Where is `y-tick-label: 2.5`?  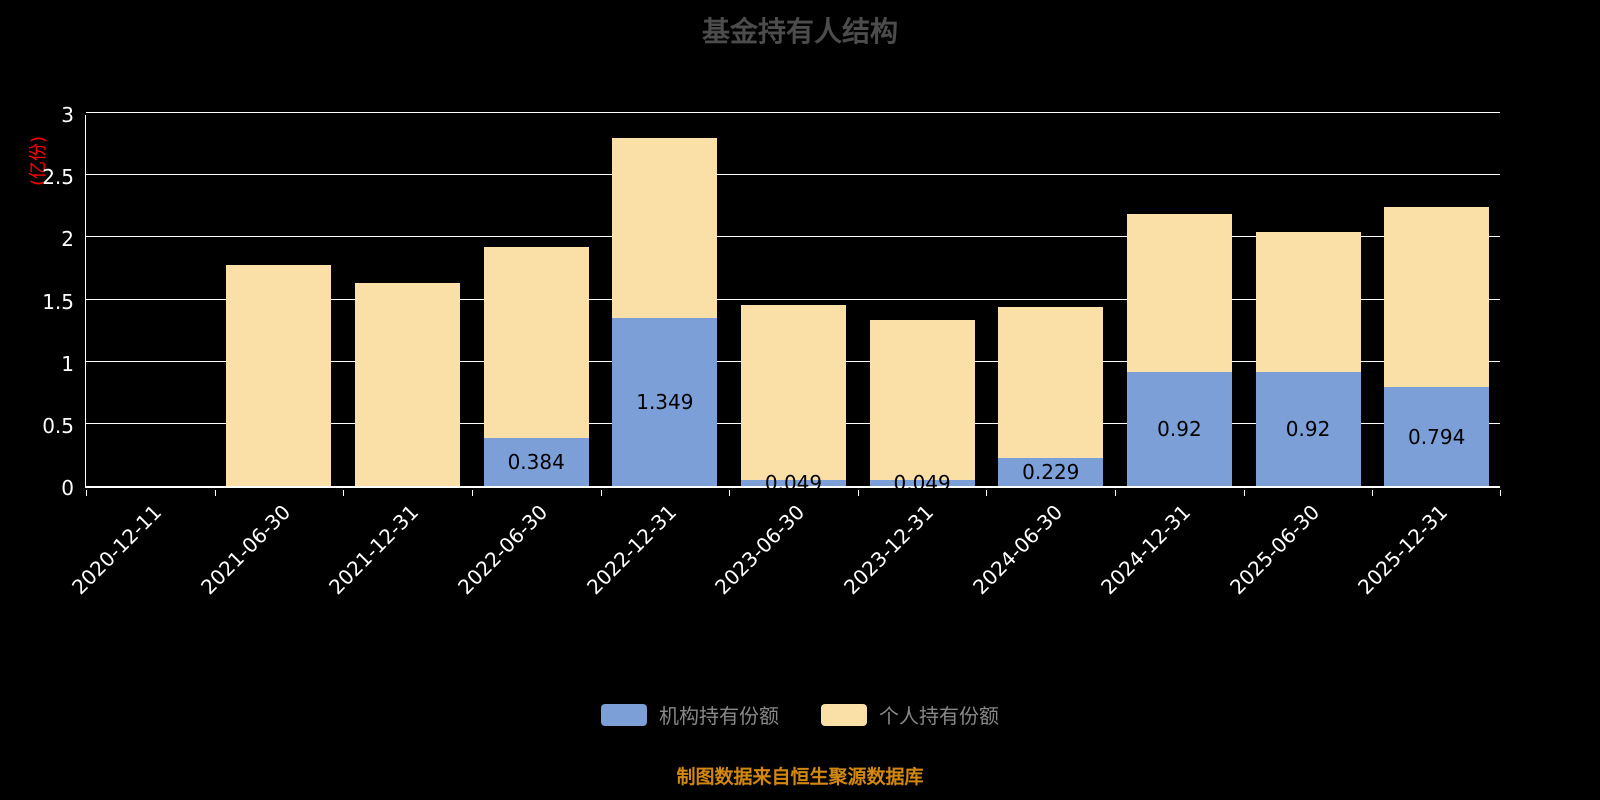
y-tick-label: 2.5 is located at coordinates (58, 177).